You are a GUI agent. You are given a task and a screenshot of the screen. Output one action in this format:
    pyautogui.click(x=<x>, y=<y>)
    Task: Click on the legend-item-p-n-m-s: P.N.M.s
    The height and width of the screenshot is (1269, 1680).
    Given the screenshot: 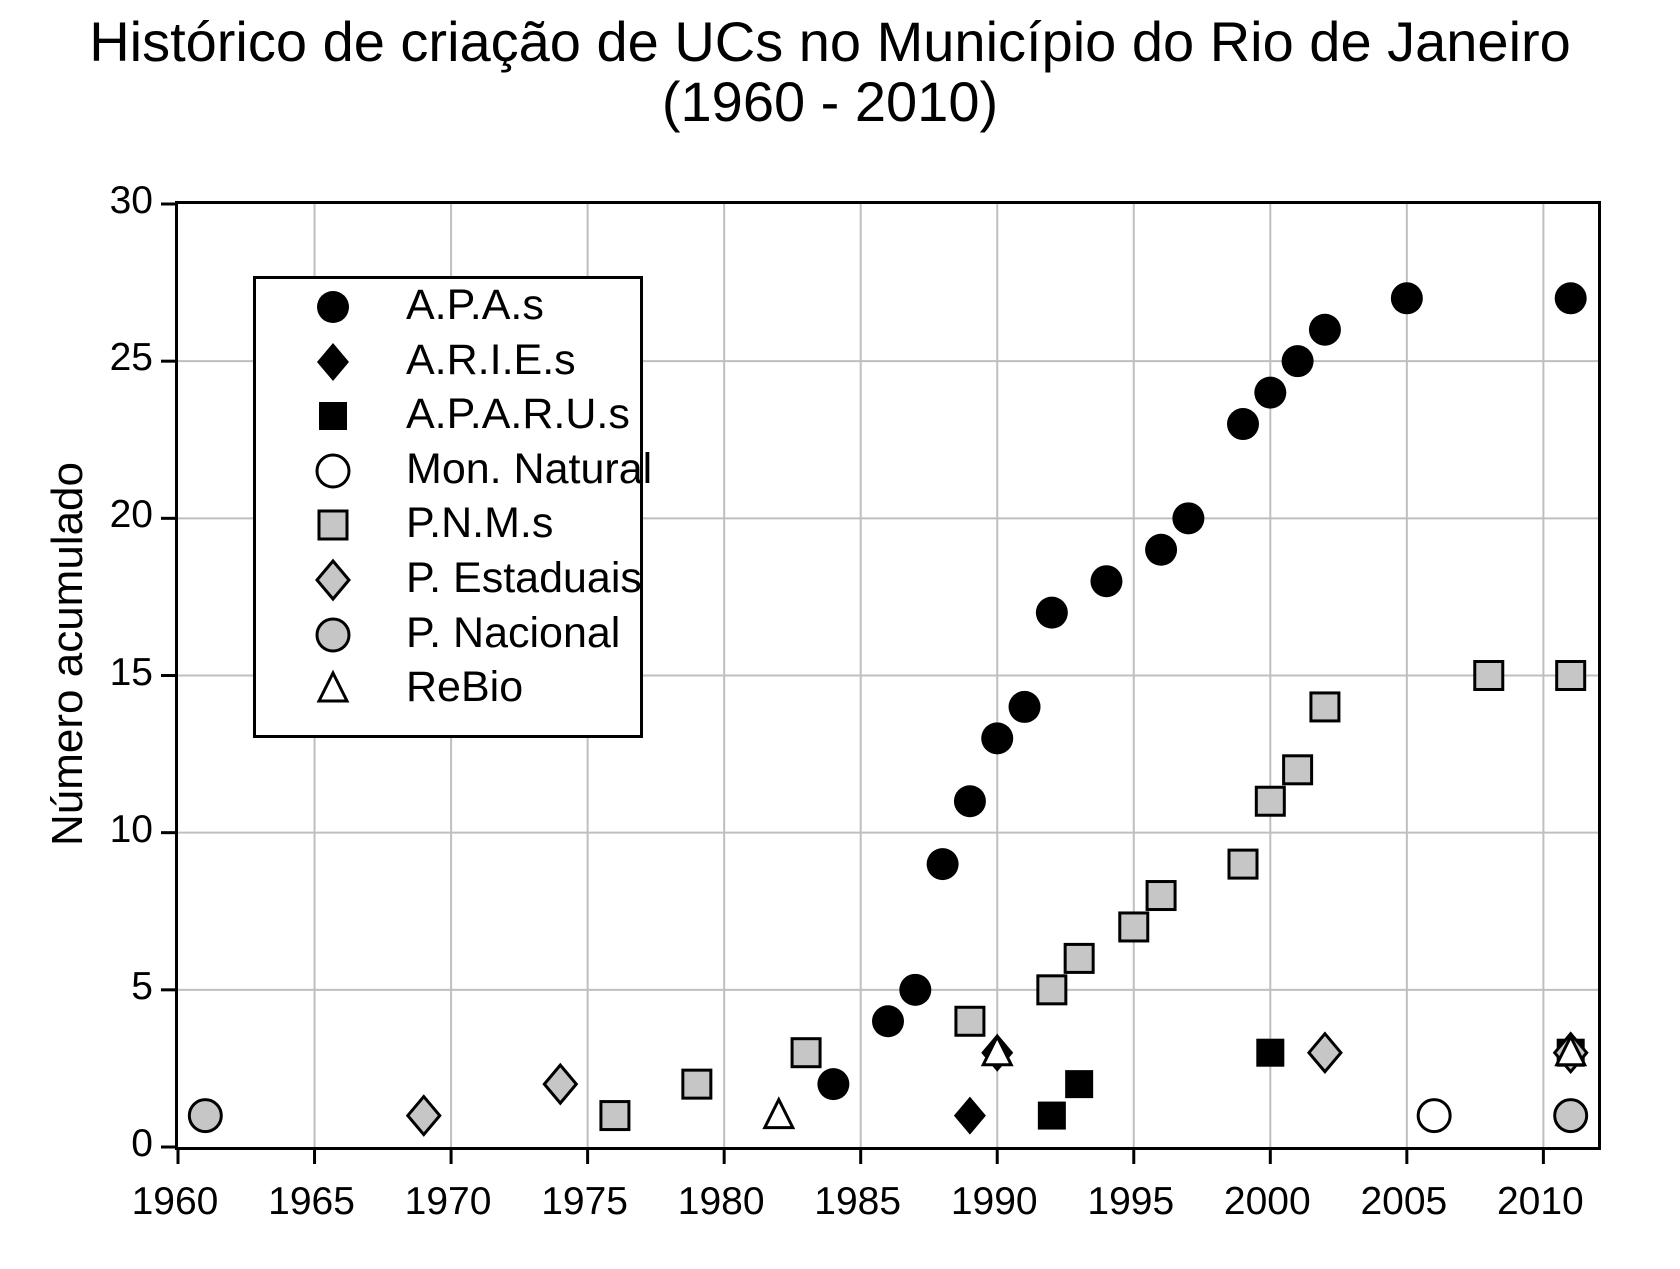 What is the action you would take?
    pyautogui.click(x=448, y=523)
    